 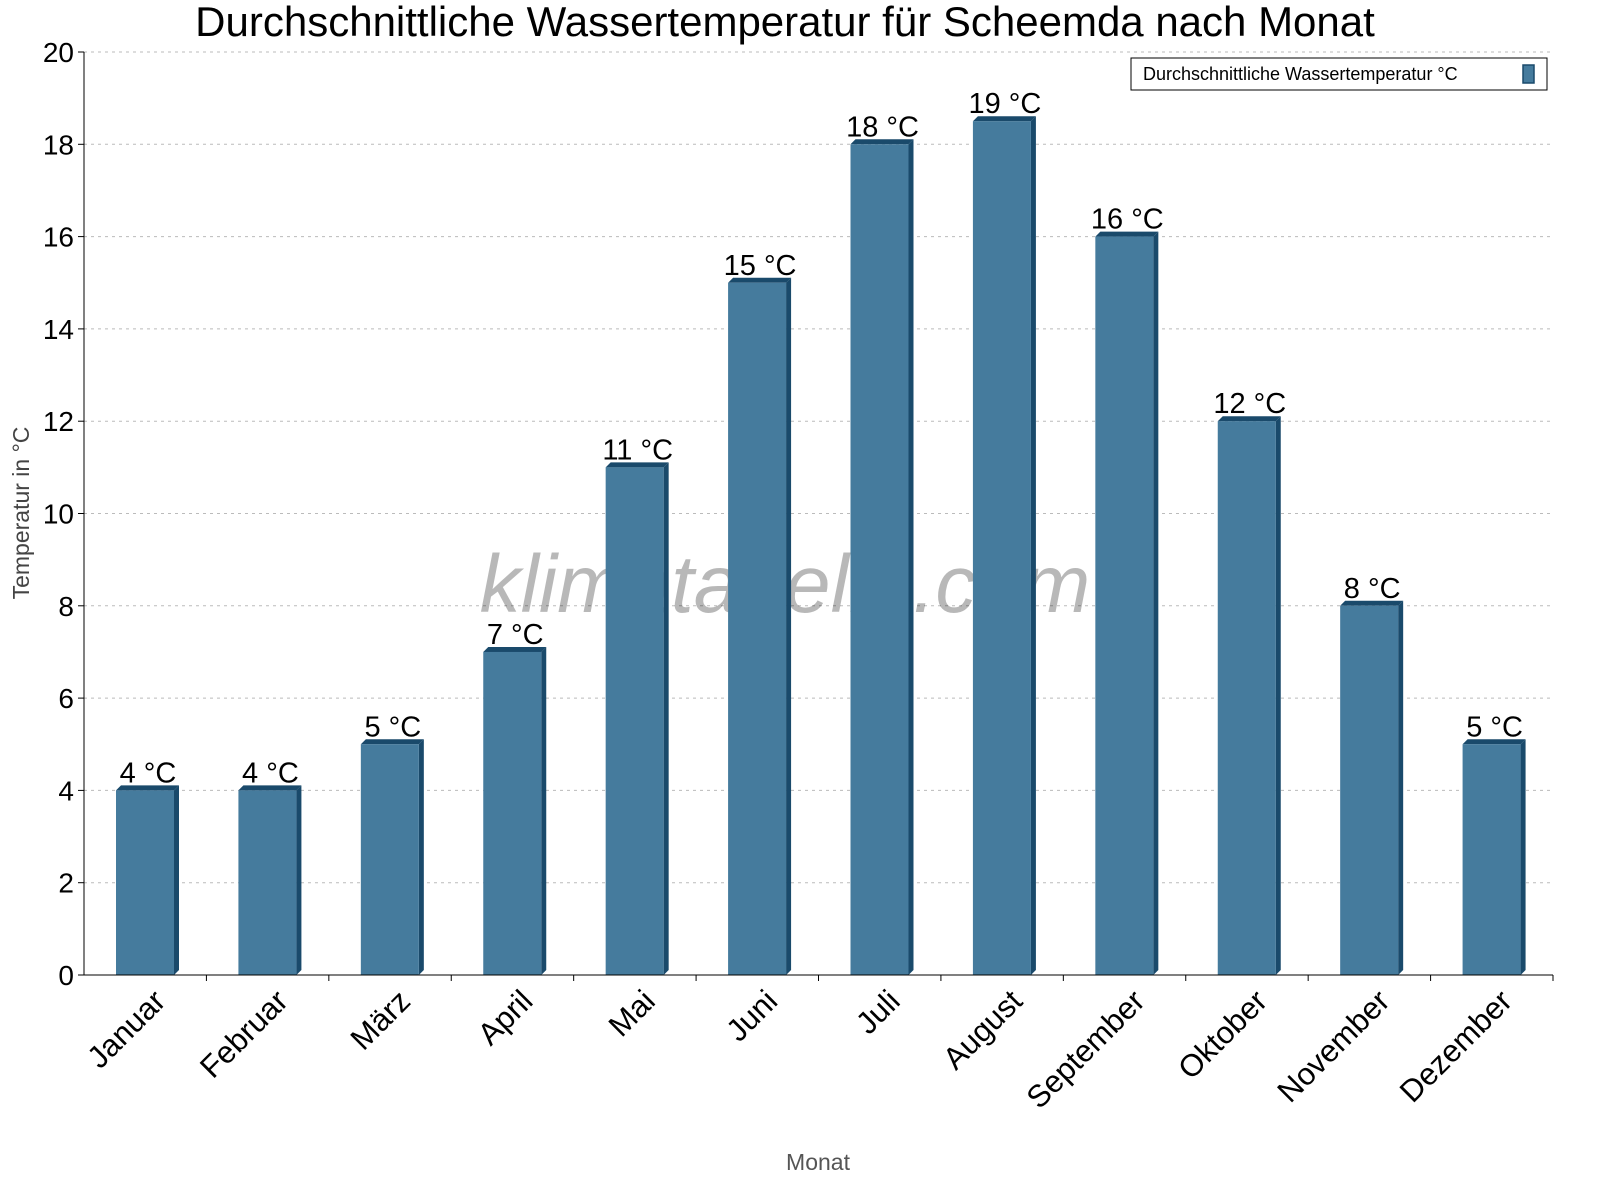 What do you see at coordinates (1528, 74) in the screenshot?
I see `legend-swatch` at bounding box center [1528, 74].